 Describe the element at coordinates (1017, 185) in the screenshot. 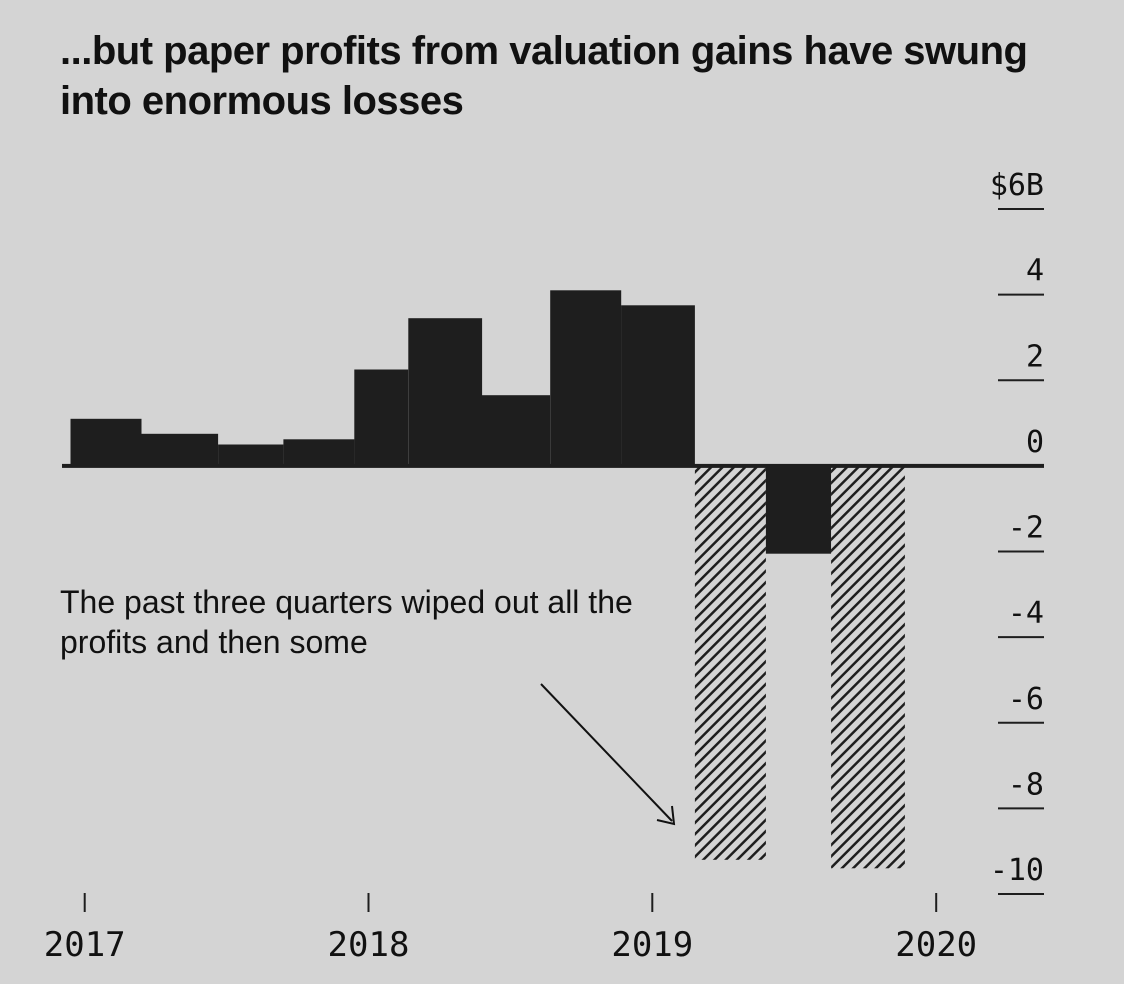

I see `y-tick-label: $6B` at that location.